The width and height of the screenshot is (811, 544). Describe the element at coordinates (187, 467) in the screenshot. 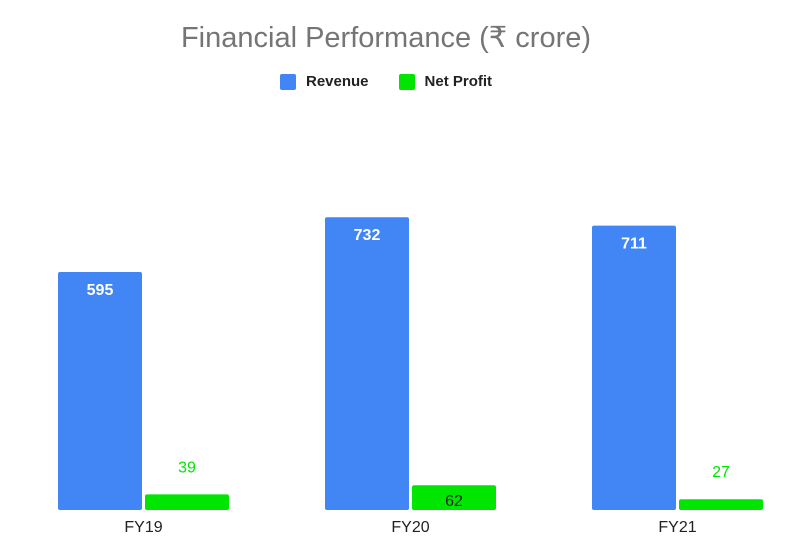

I see `data-label-net-profit-fy19: 39` at that location.